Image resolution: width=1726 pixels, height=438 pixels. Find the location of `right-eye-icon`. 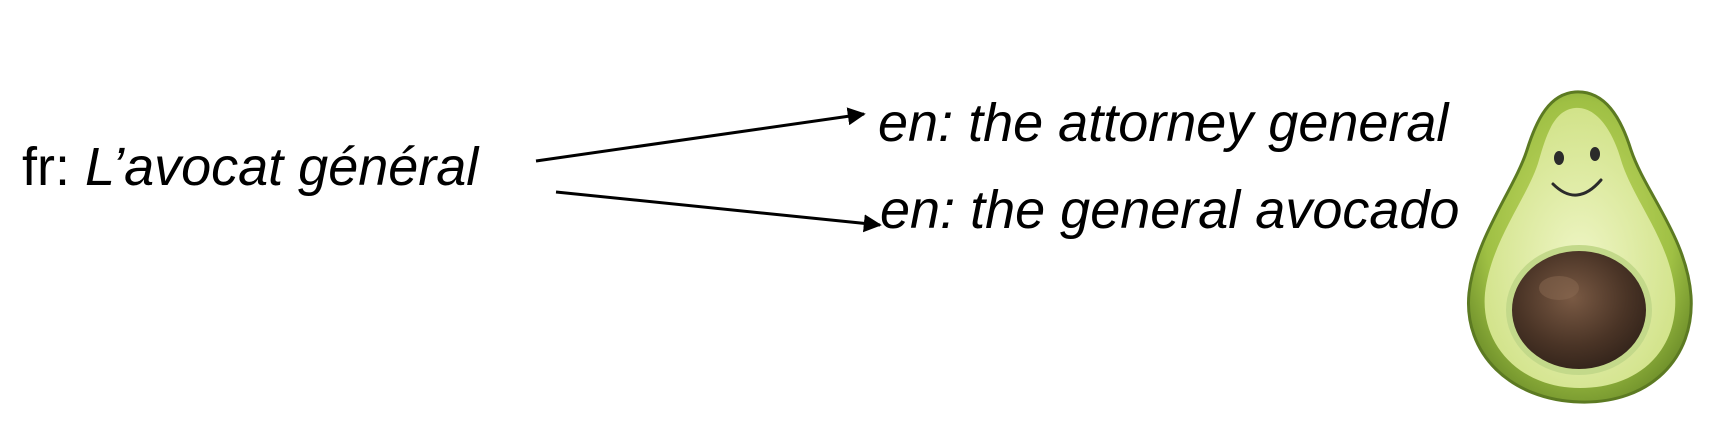

right-eye-icon is located at coordinates (1595, 154).